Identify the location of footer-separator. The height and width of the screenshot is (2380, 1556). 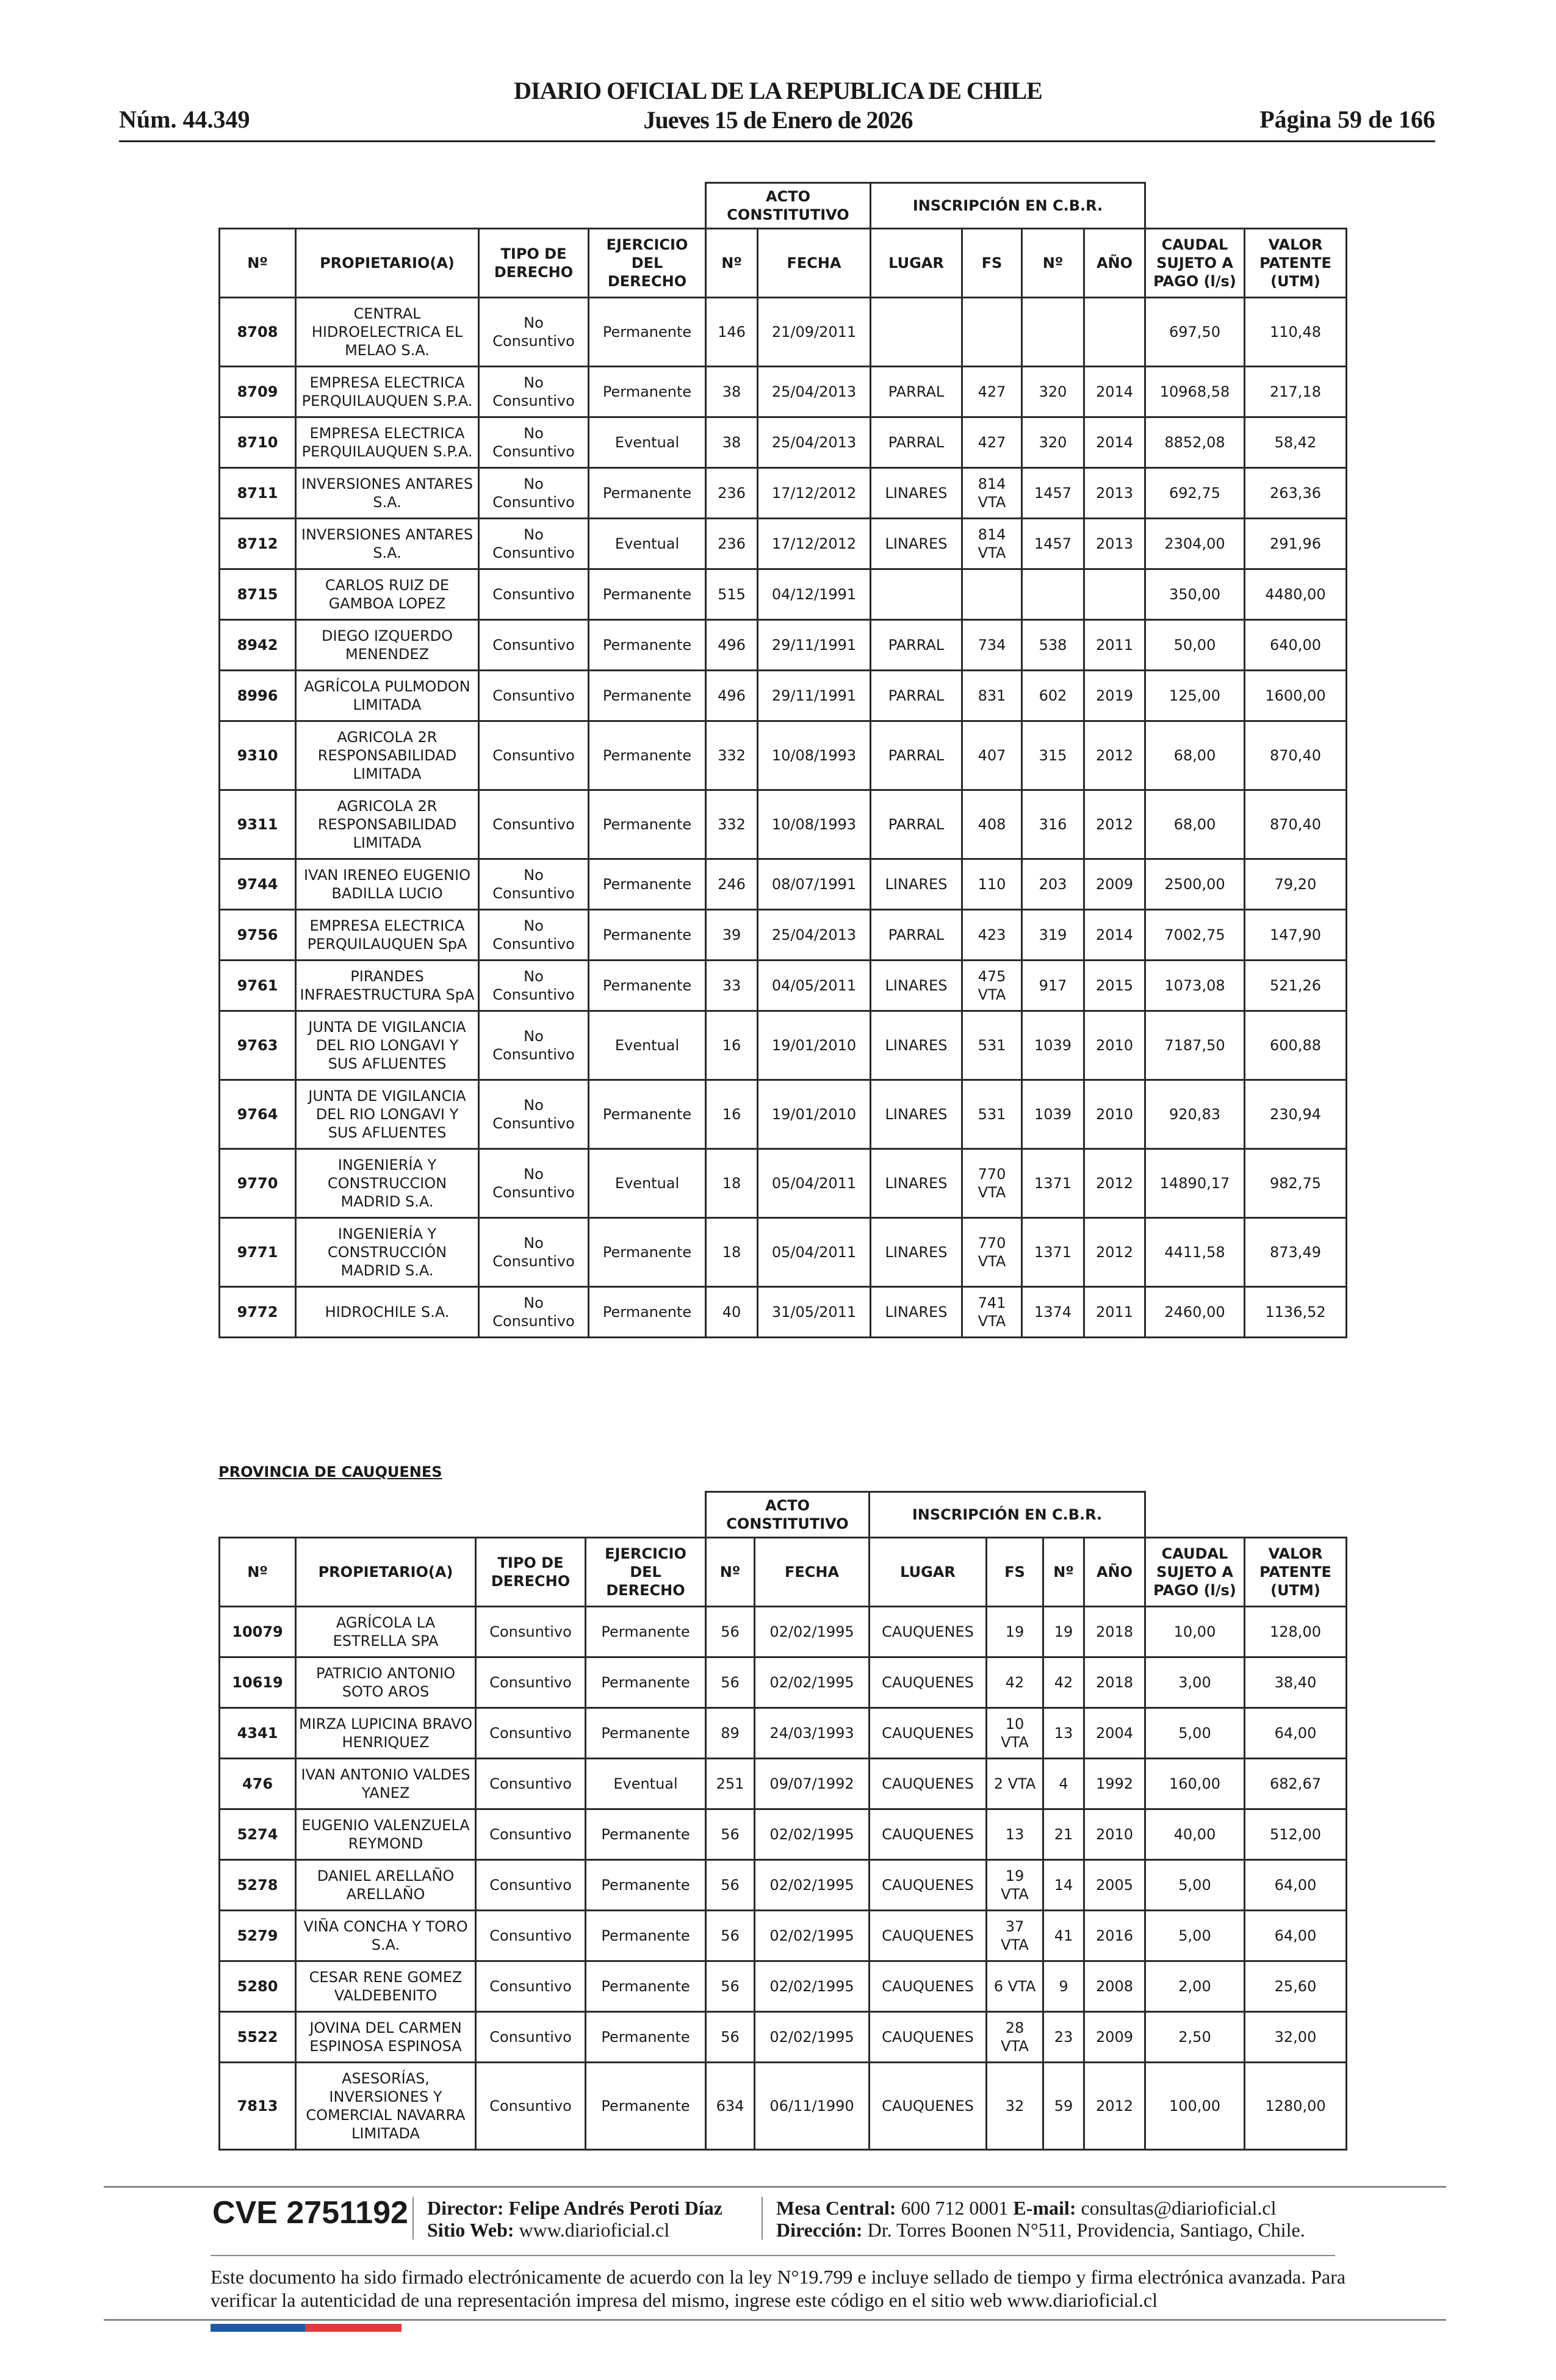
(413, 2218).